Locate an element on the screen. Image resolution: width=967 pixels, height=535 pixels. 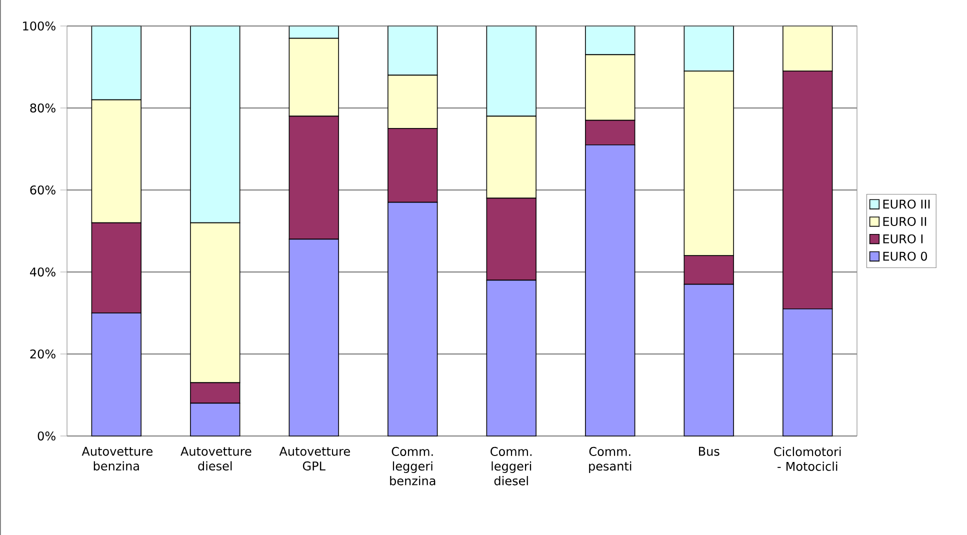
x-tick-label: Autovetture benzina is located at coordinates (117, 458).